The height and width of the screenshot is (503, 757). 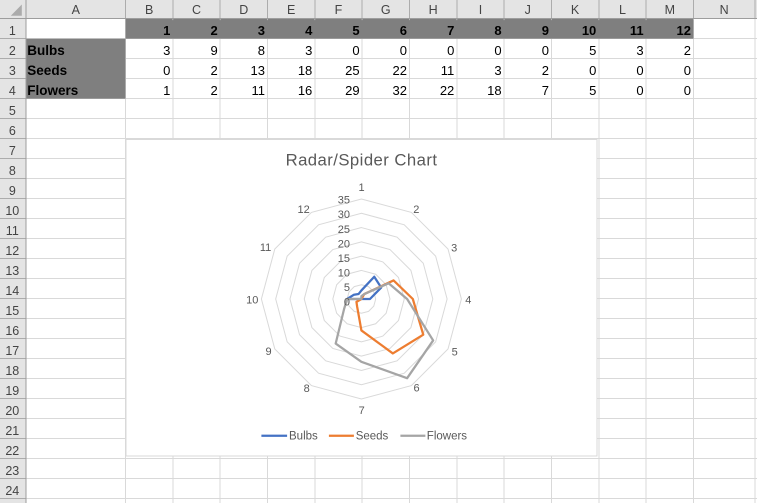 What do you see at coordinates (400, 90) in the screenshot?
I see `svg-text: 32` at bounding box center [400, 90].